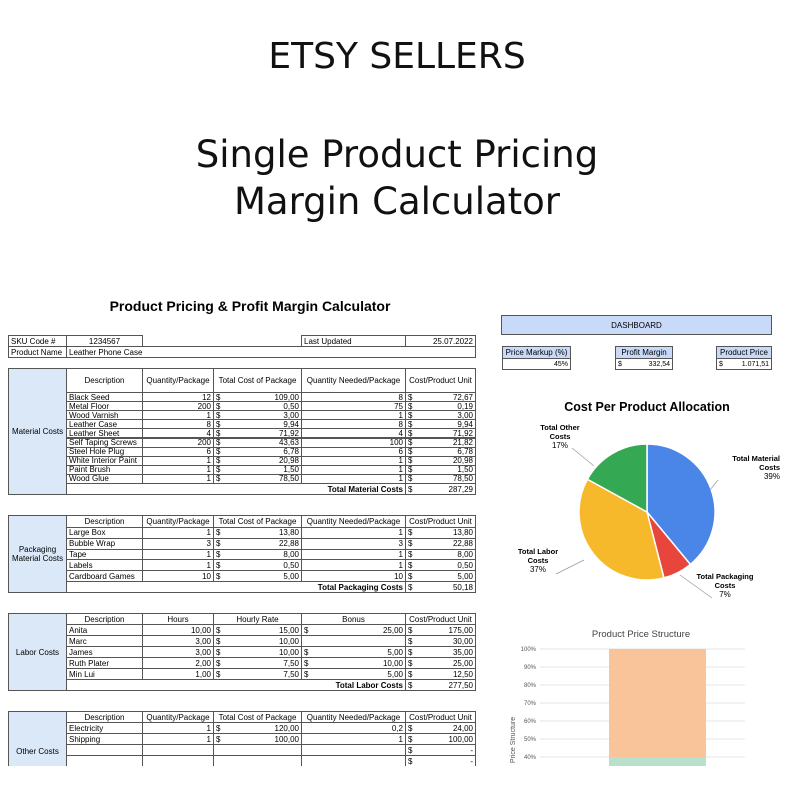  What do you see at coordinates (203, 663) in the screenshot?
I see `cell-text: 2,00` at bounding box center [203, 663].